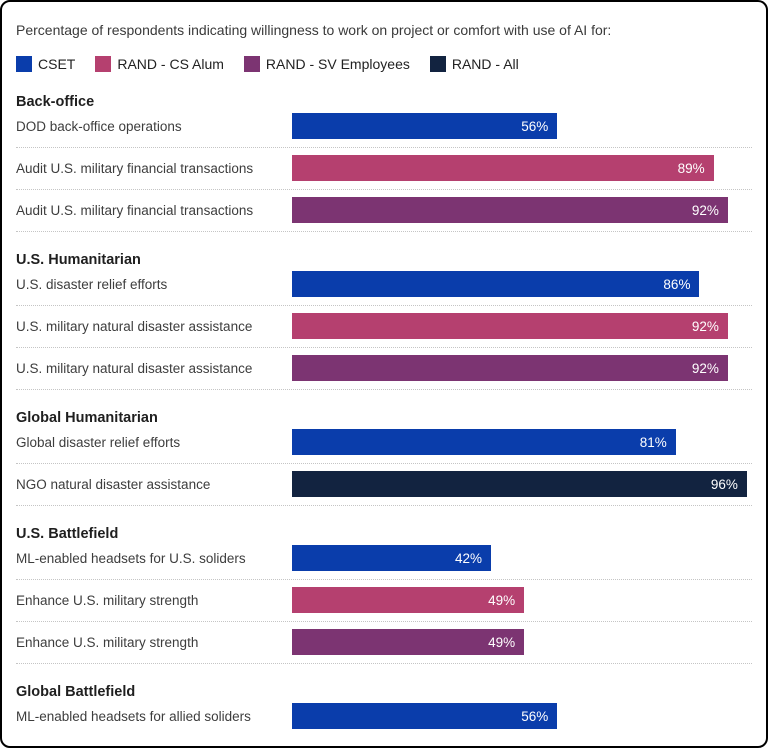 The width and height of the screenshot is (768, 748). I want to click on bar-value-label: 86%, so click(677, 284).